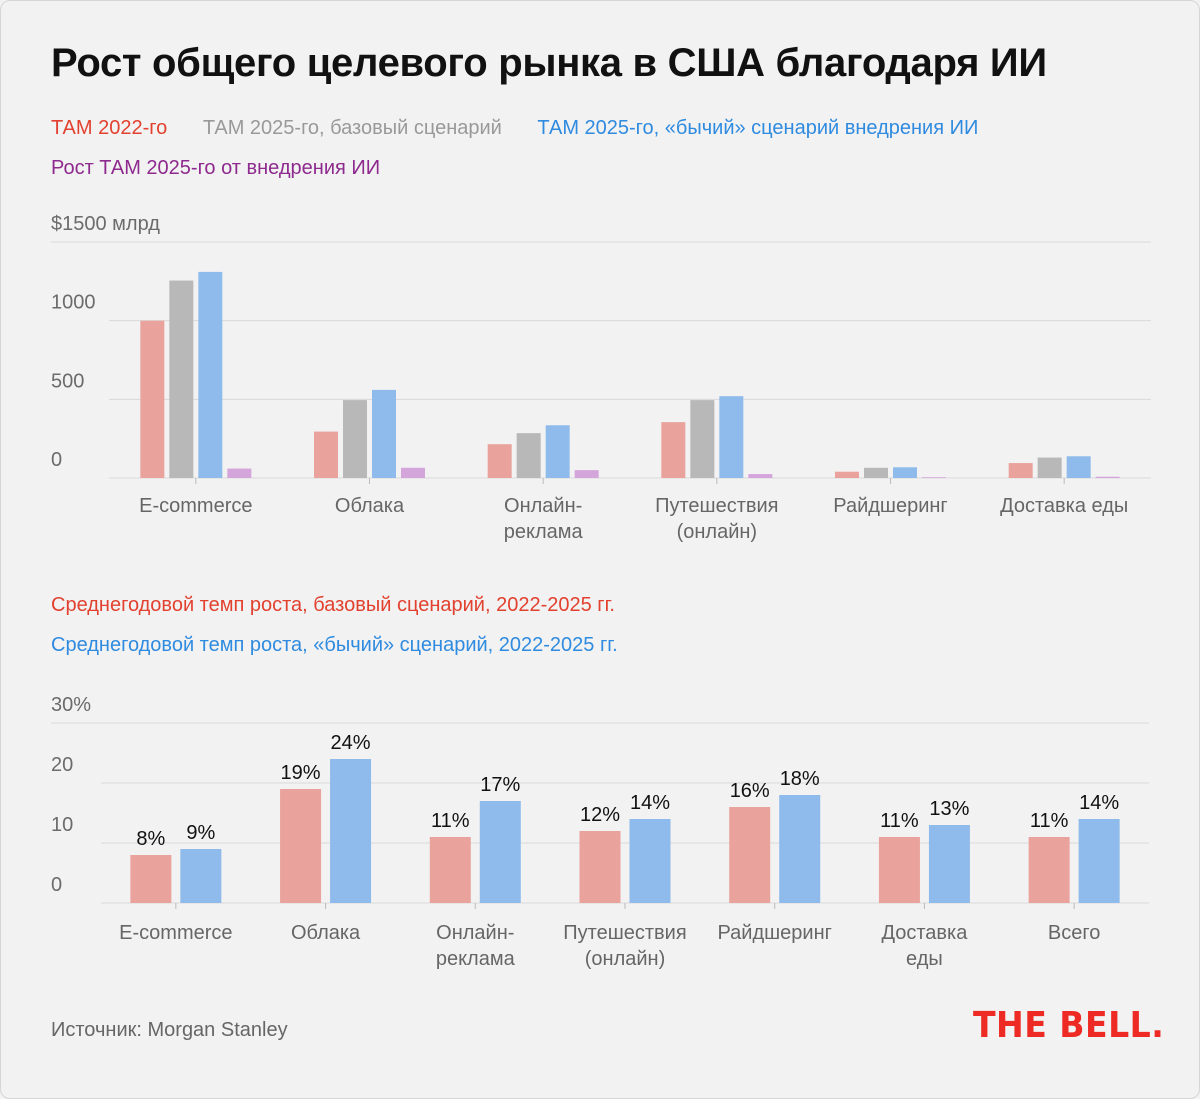  Describe the element at coordinates (750, 791) in the screenshot. I see `data-label: 16%` at that location.